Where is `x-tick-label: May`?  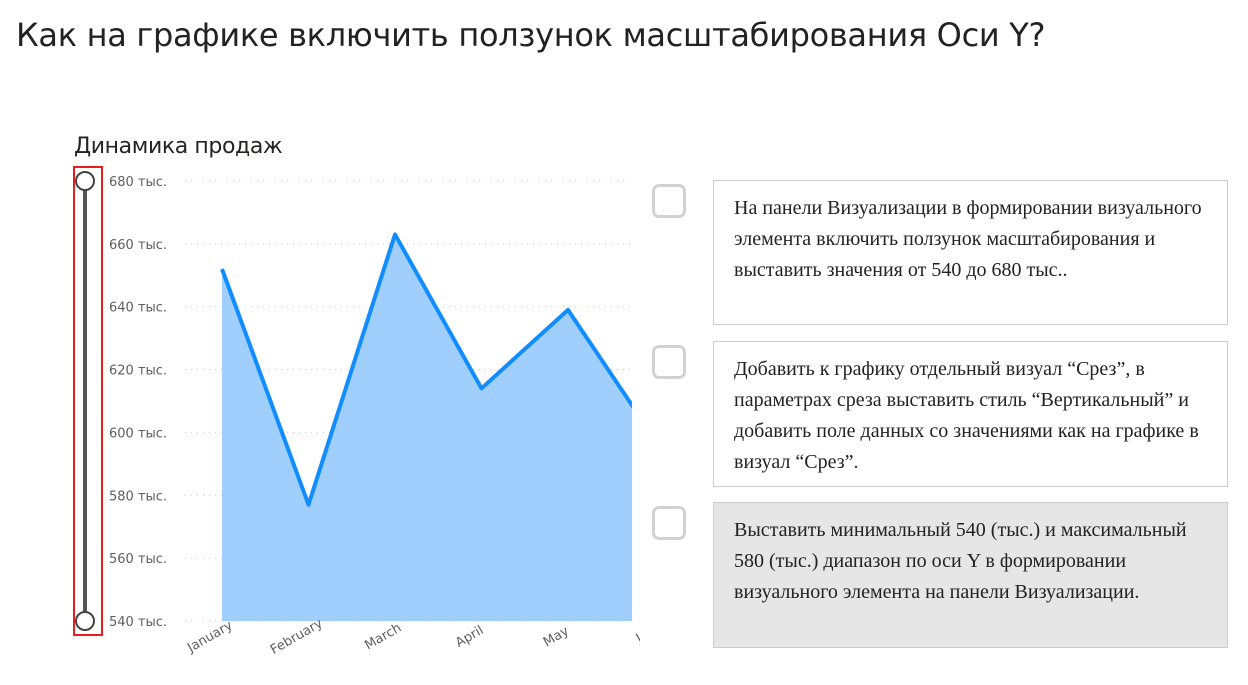
x-tick-label: May is located at coordinates (556, 637).